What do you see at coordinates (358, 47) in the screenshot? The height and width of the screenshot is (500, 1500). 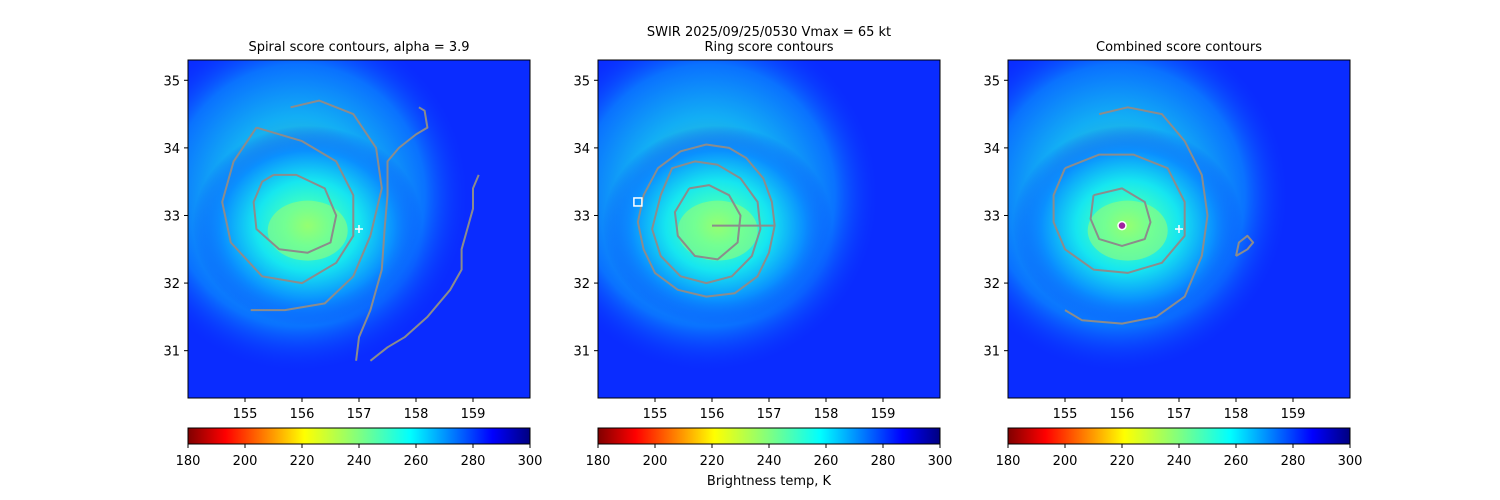 I see `panel-title: Spiral score contours, alpha = 3.9` at bounding box center [358, 47].